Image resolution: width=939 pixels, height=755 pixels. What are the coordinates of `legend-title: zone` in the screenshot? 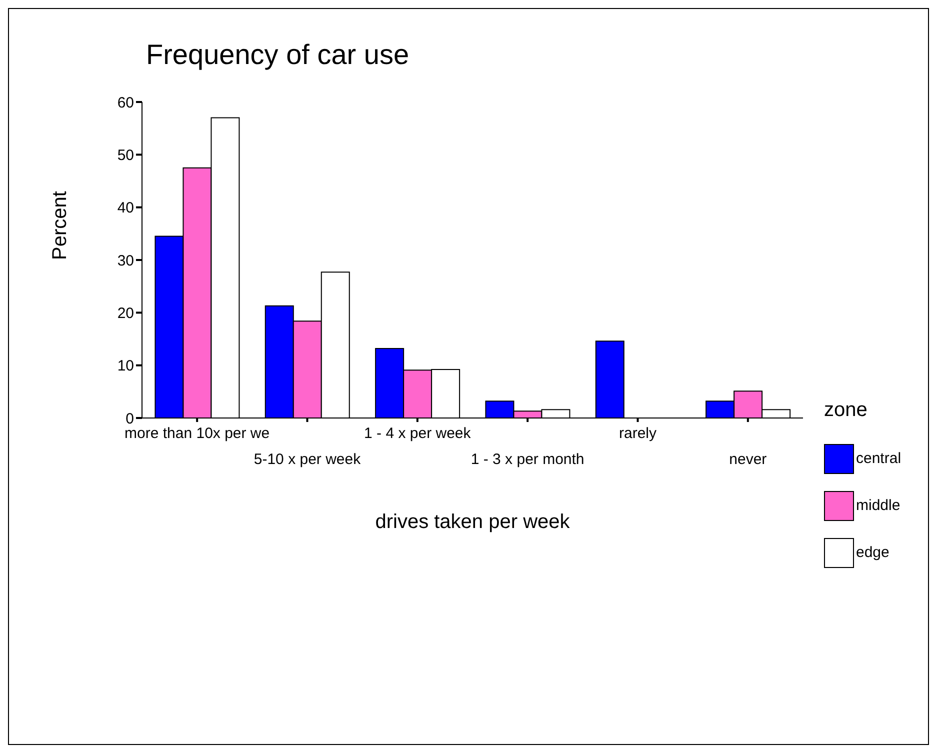 It's located at (846, 410).